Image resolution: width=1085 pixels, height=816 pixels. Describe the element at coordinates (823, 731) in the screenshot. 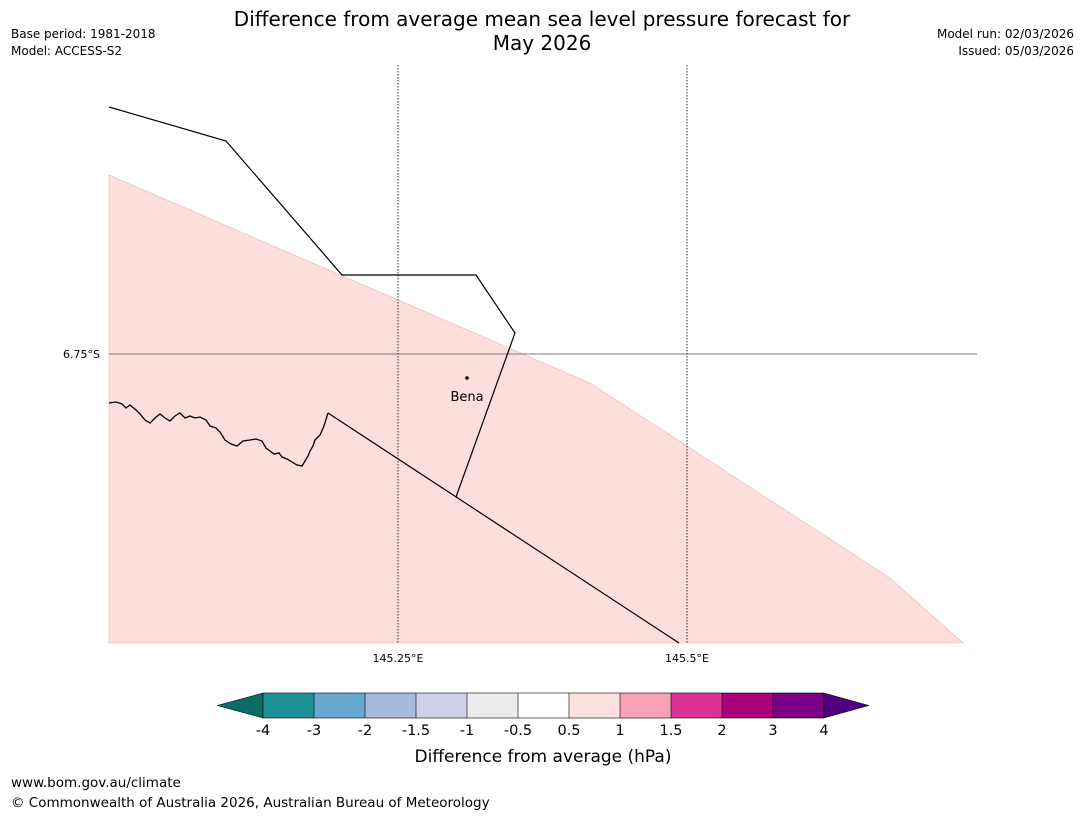

I see `colorbar-tick: 4` at that location.